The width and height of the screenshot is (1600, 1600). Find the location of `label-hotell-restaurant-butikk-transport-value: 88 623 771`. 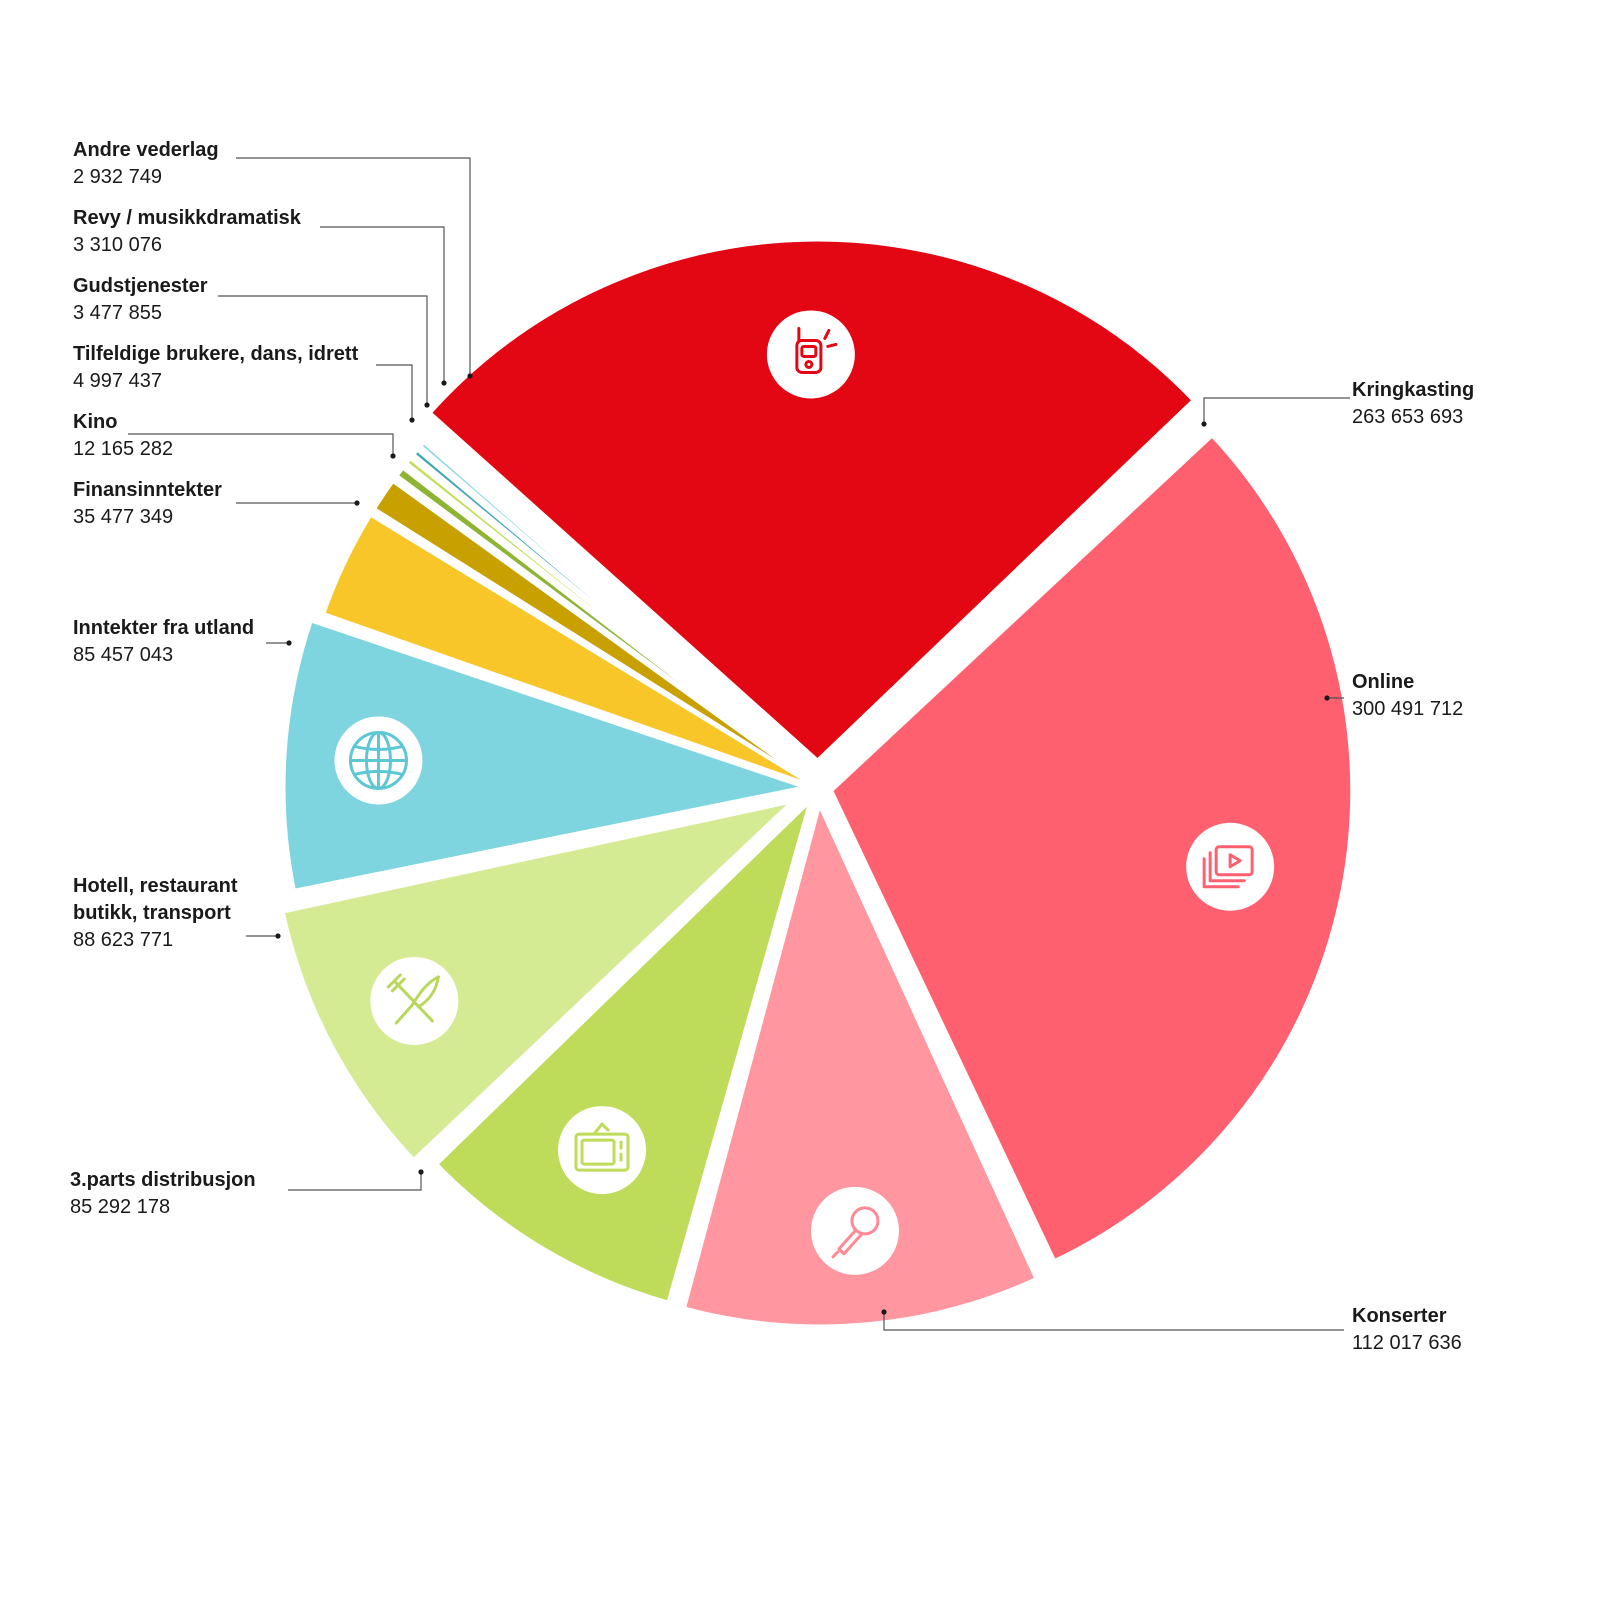

label-hotell-restaurant-butikk-transport-value: 88 623 771 is located at coordinates (123, 940).